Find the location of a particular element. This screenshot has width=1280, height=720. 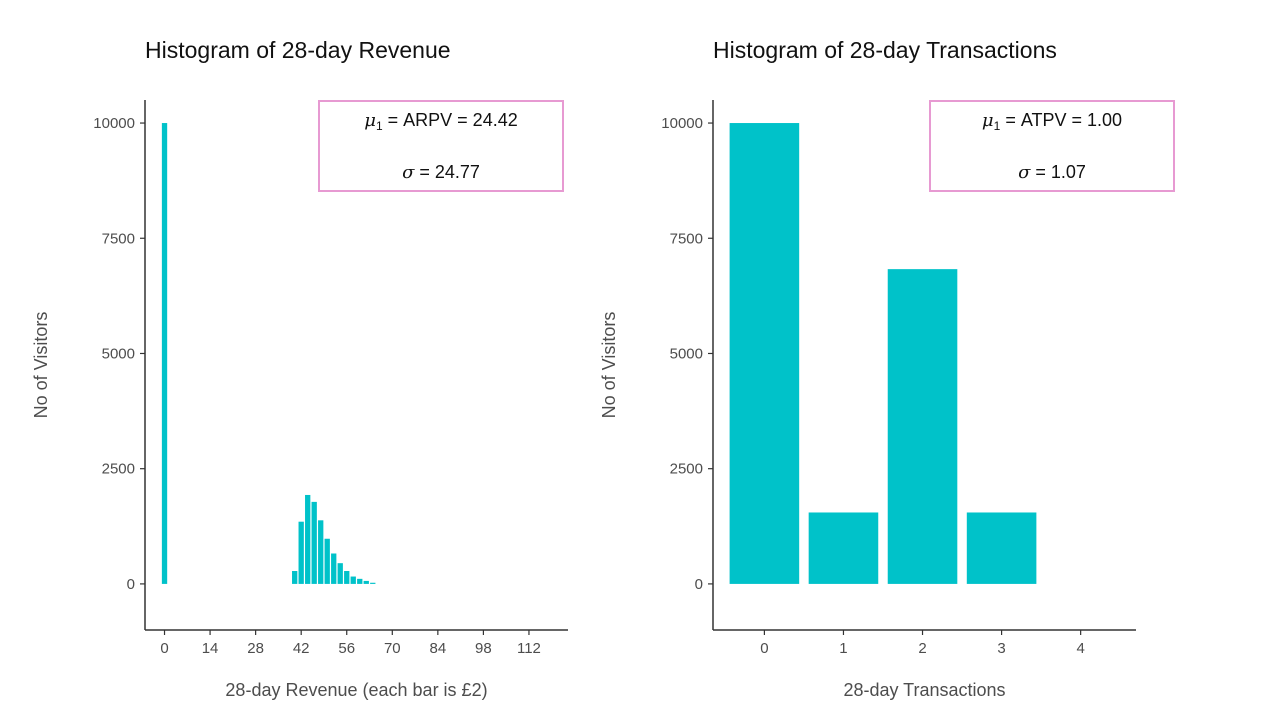

x-tick-label: 112 is located at coordinates (529, 648).